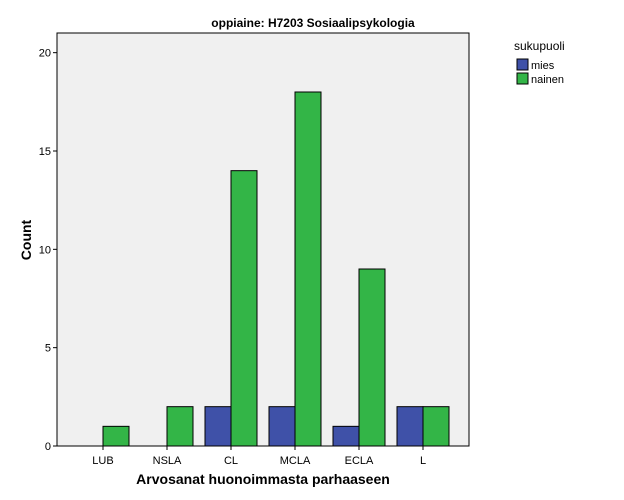  I want to click on x-tick-label-mcla: MCLA, so click(295, 461).